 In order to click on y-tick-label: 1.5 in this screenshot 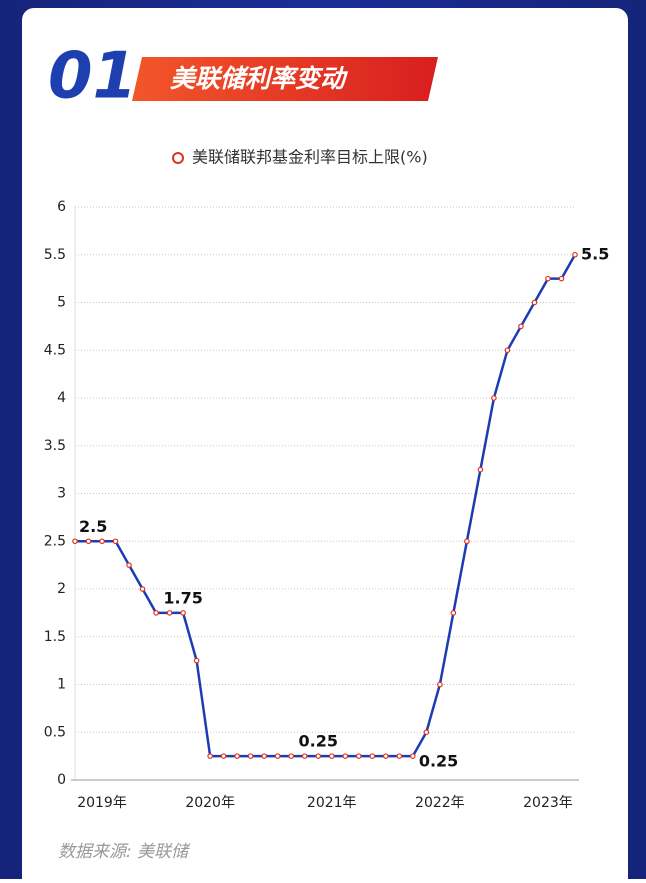, I will do `click(55, 637)`.